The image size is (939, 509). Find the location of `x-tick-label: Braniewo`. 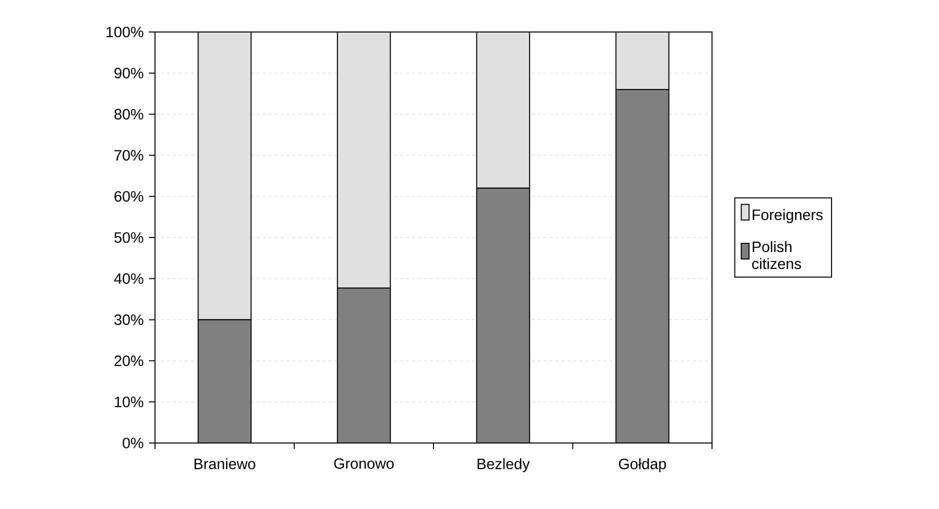

x-tick-label: Braniewo is located at coordinates (225, 464).